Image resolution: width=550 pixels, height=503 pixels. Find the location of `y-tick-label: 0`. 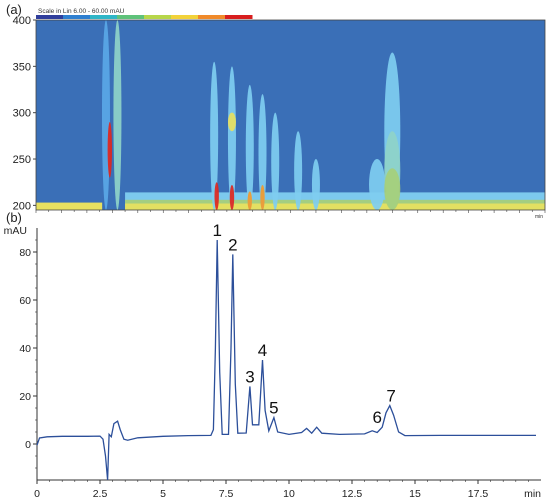

y-tick-label: 0 is located at coordinates (28, 445).